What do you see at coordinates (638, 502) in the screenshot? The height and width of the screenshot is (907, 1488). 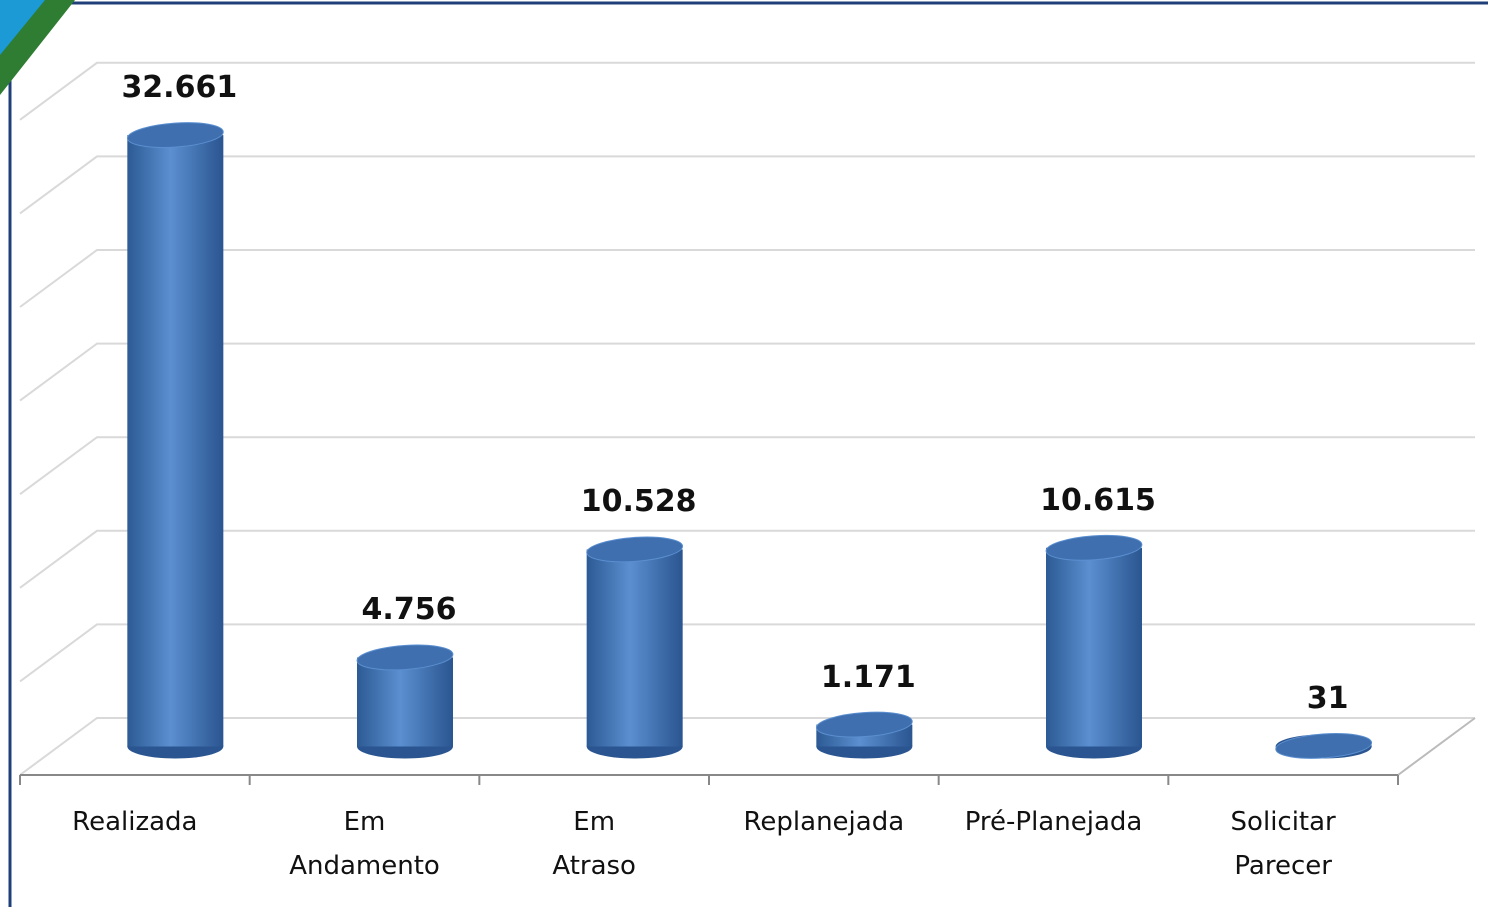 I see `data-label: 10.528` at bounding box center [638, 502].